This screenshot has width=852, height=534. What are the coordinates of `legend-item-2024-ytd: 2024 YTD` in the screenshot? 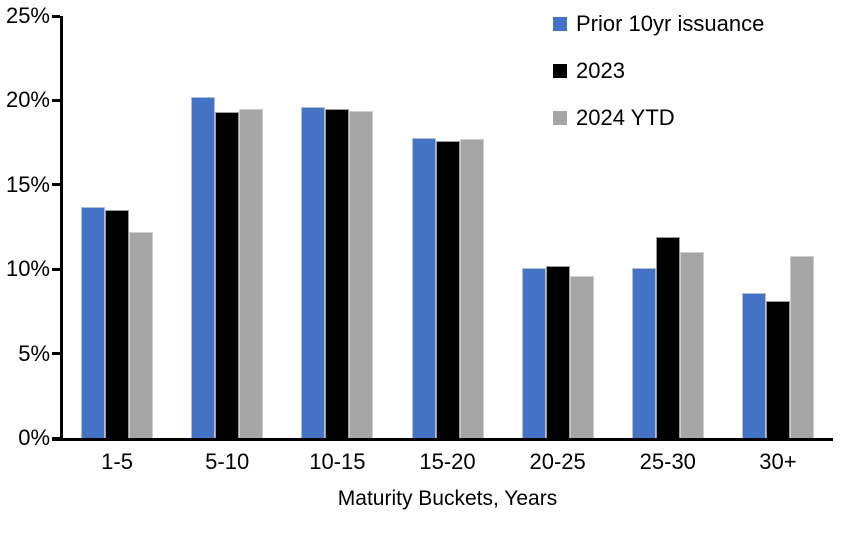 It's located at (658, 118).